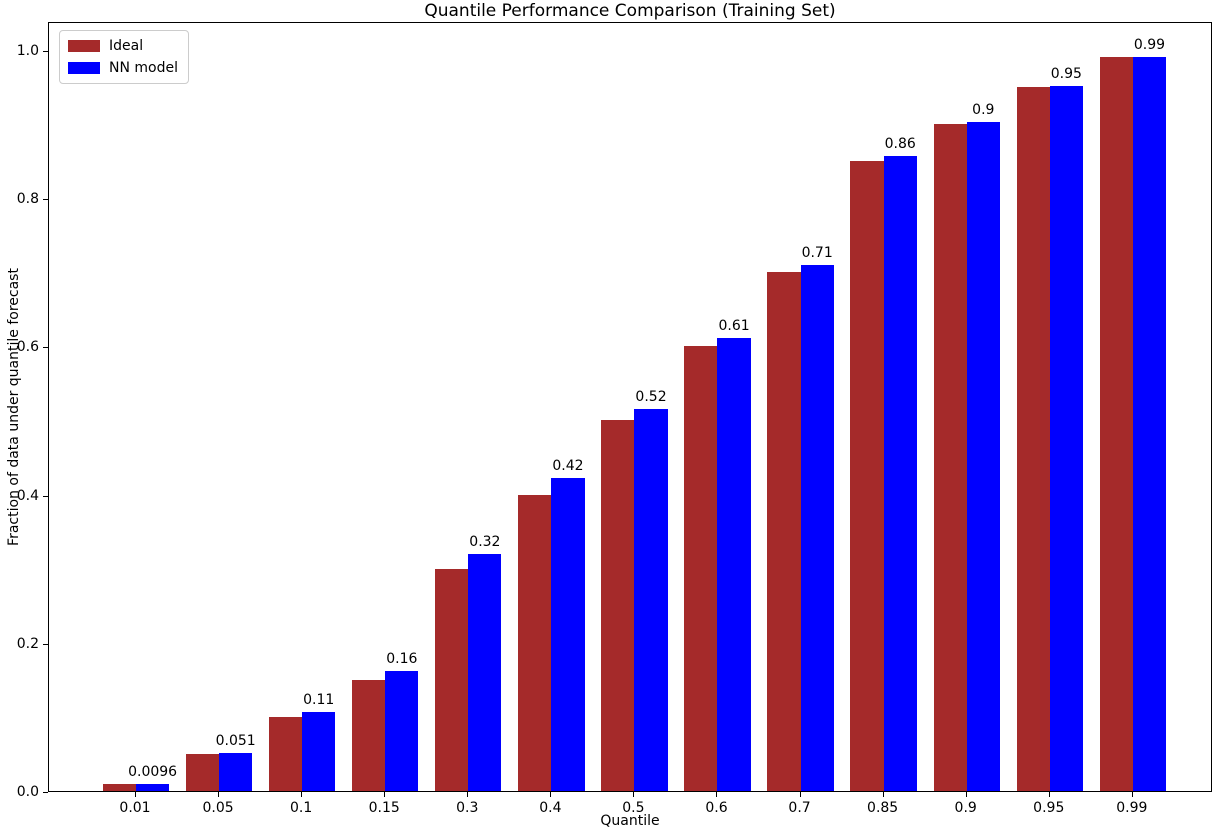 The height and width of the screenshot is (835, 1213). I want to click on bar-nn-model-0.9, so click(983, 456).